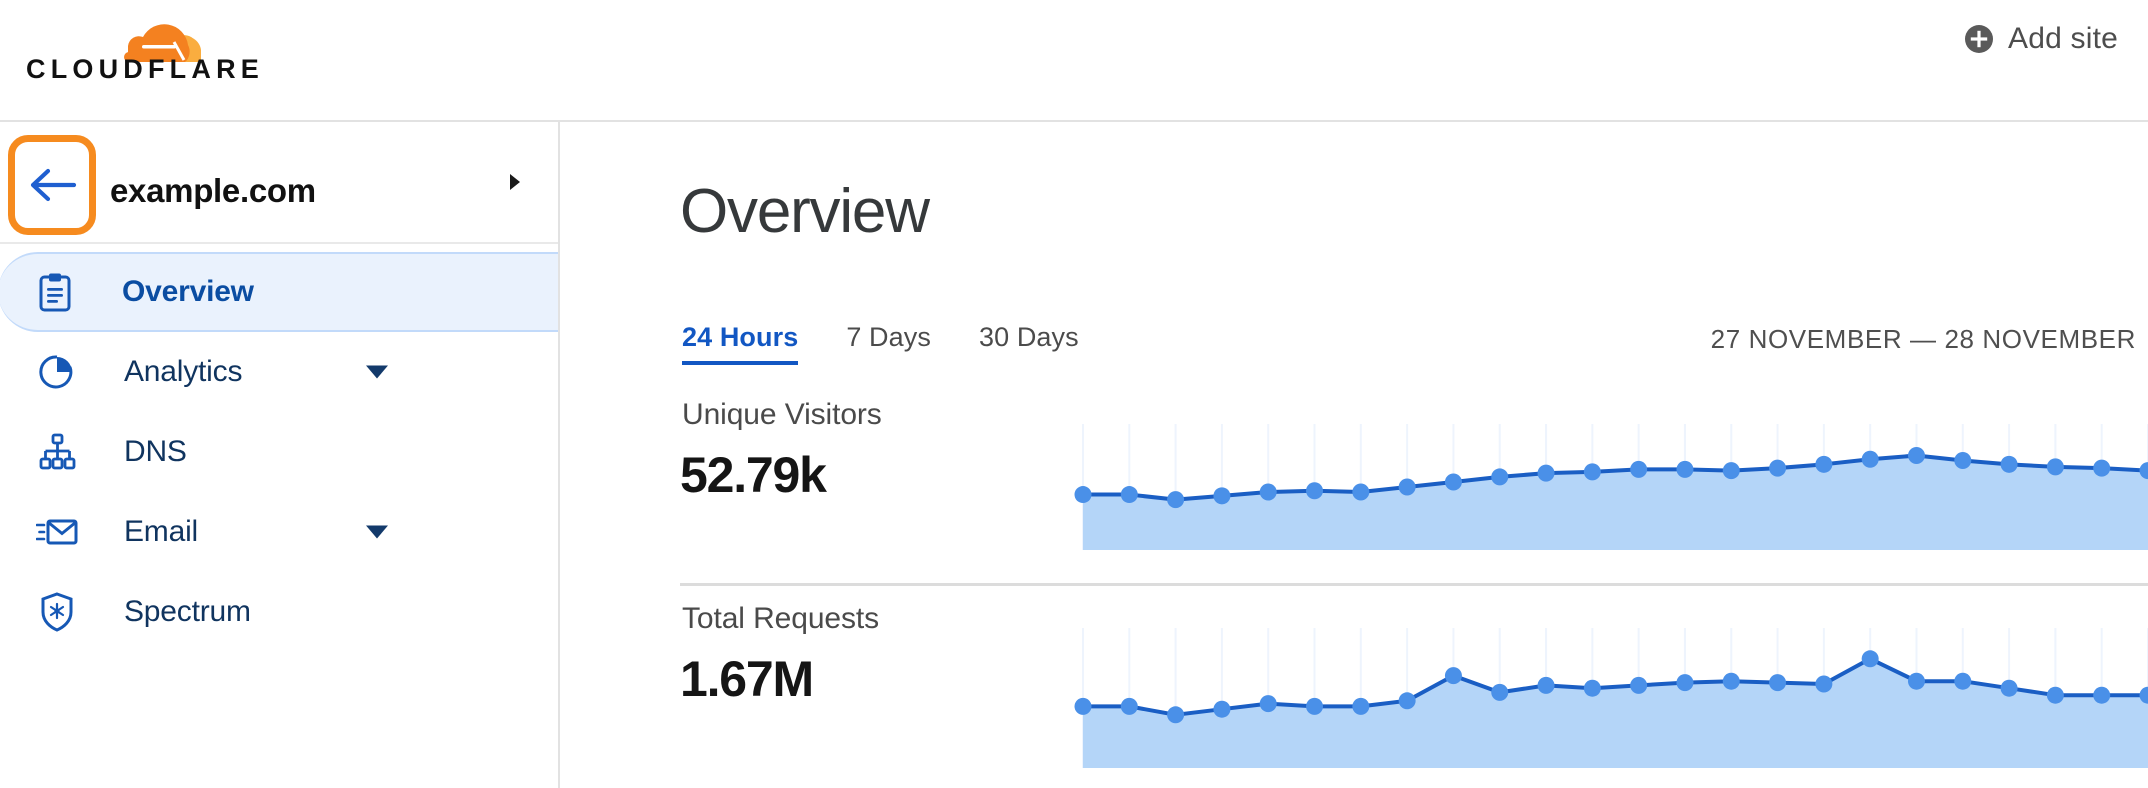 The height and width of the screenshot is (788, 2148). Describe the element at coordinates (279, 532) in the screenshot. I see `sidebar-item-email: Email` at that location.